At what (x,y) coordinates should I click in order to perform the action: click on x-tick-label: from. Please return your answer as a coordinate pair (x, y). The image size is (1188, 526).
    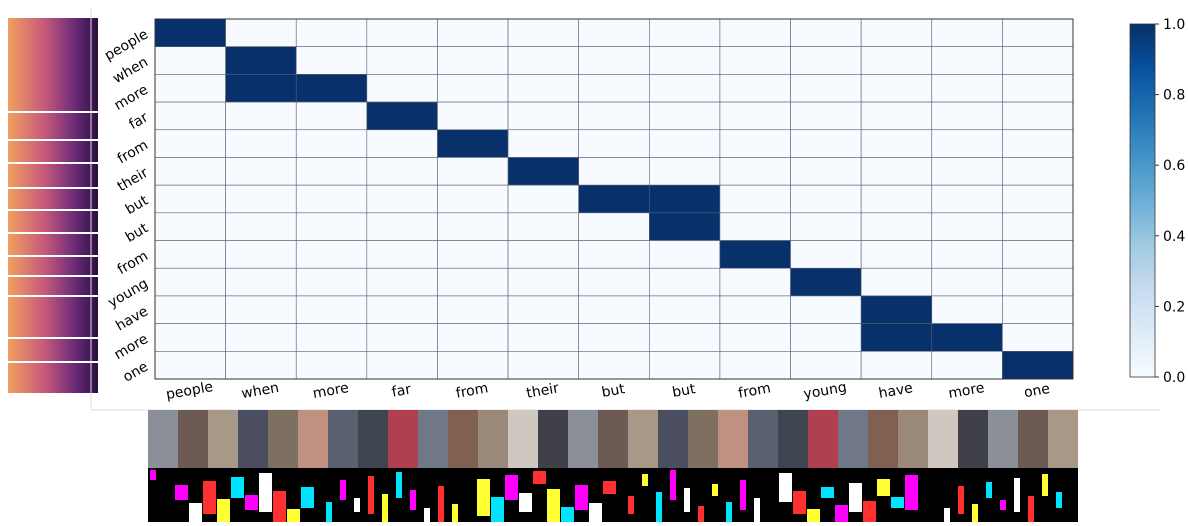
    Looking at the image, I should click on (472, 390).